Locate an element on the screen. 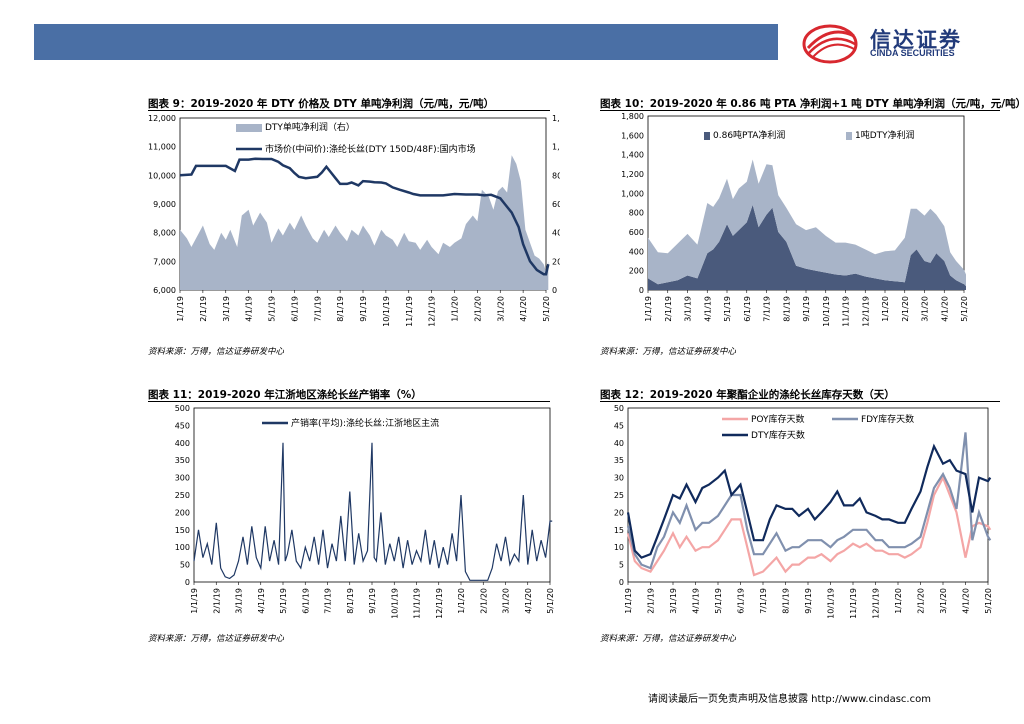 The image size is (1024, 724). y-tick-label: 5 is located at coordinates (621, 565).